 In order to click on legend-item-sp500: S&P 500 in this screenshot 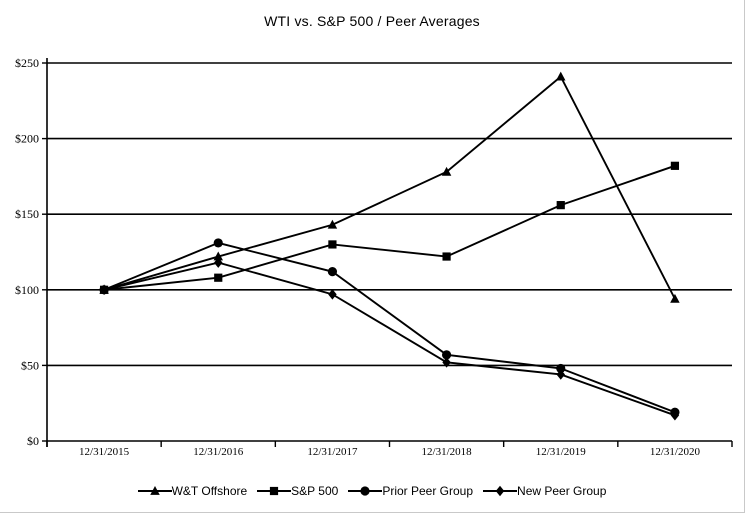, I will do `click(297, 491)`.